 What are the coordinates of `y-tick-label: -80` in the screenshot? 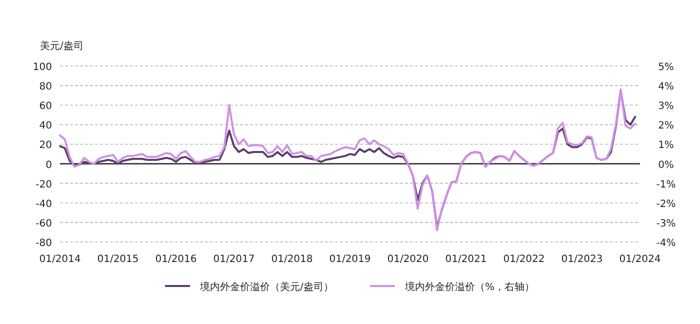 It's located at (44, 243).